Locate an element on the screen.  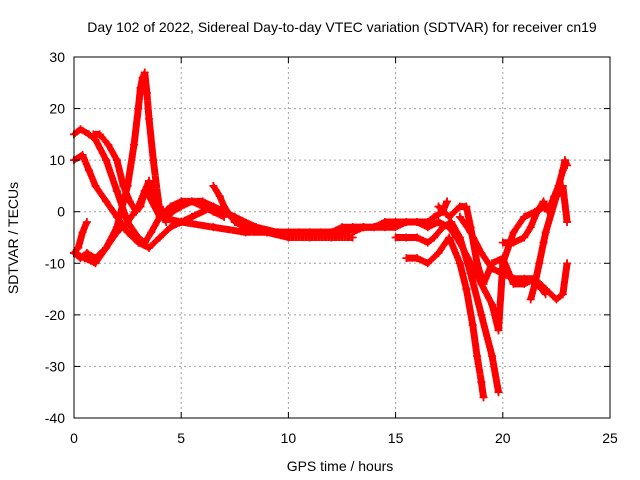
y-tick-label: -40 is located at coordinates (55, 418).